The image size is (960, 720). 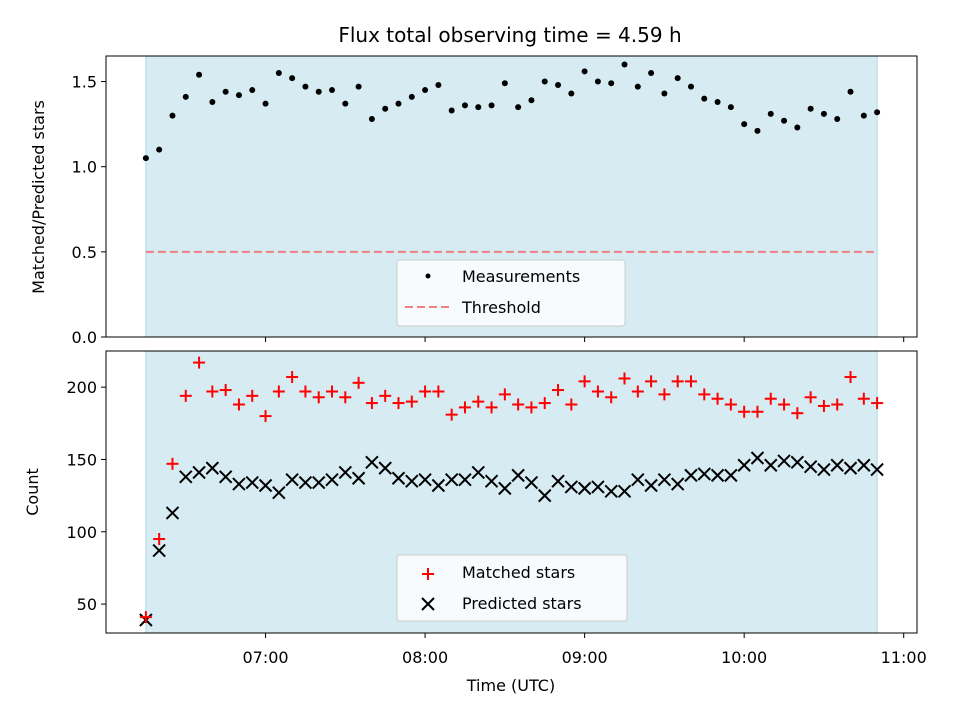 I want to click on top-legend-box, so click(x=511, y=293).